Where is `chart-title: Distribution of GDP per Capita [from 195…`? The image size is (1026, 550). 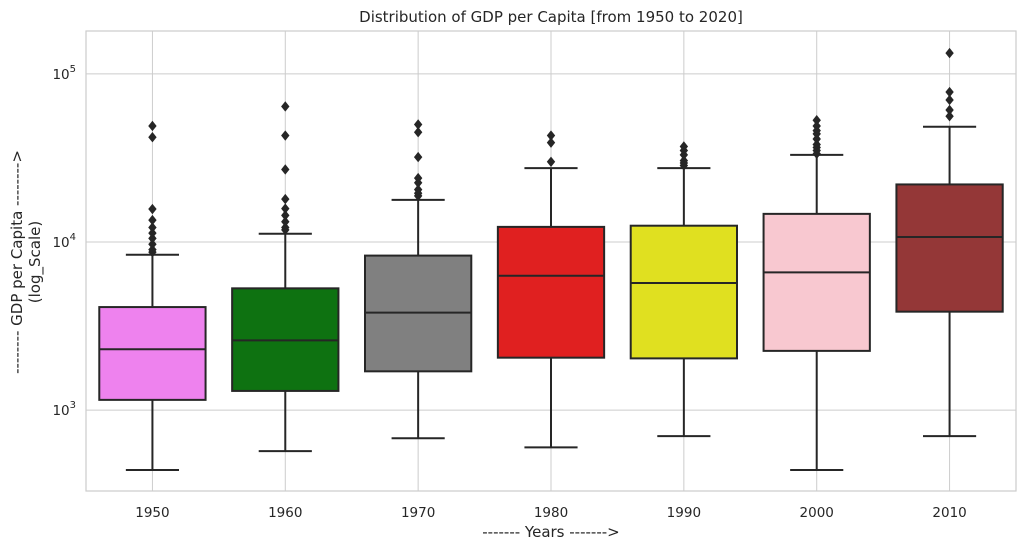 chart-title: Distribution of GDP per Capita [from 195… is located at coordinates (551, 17).